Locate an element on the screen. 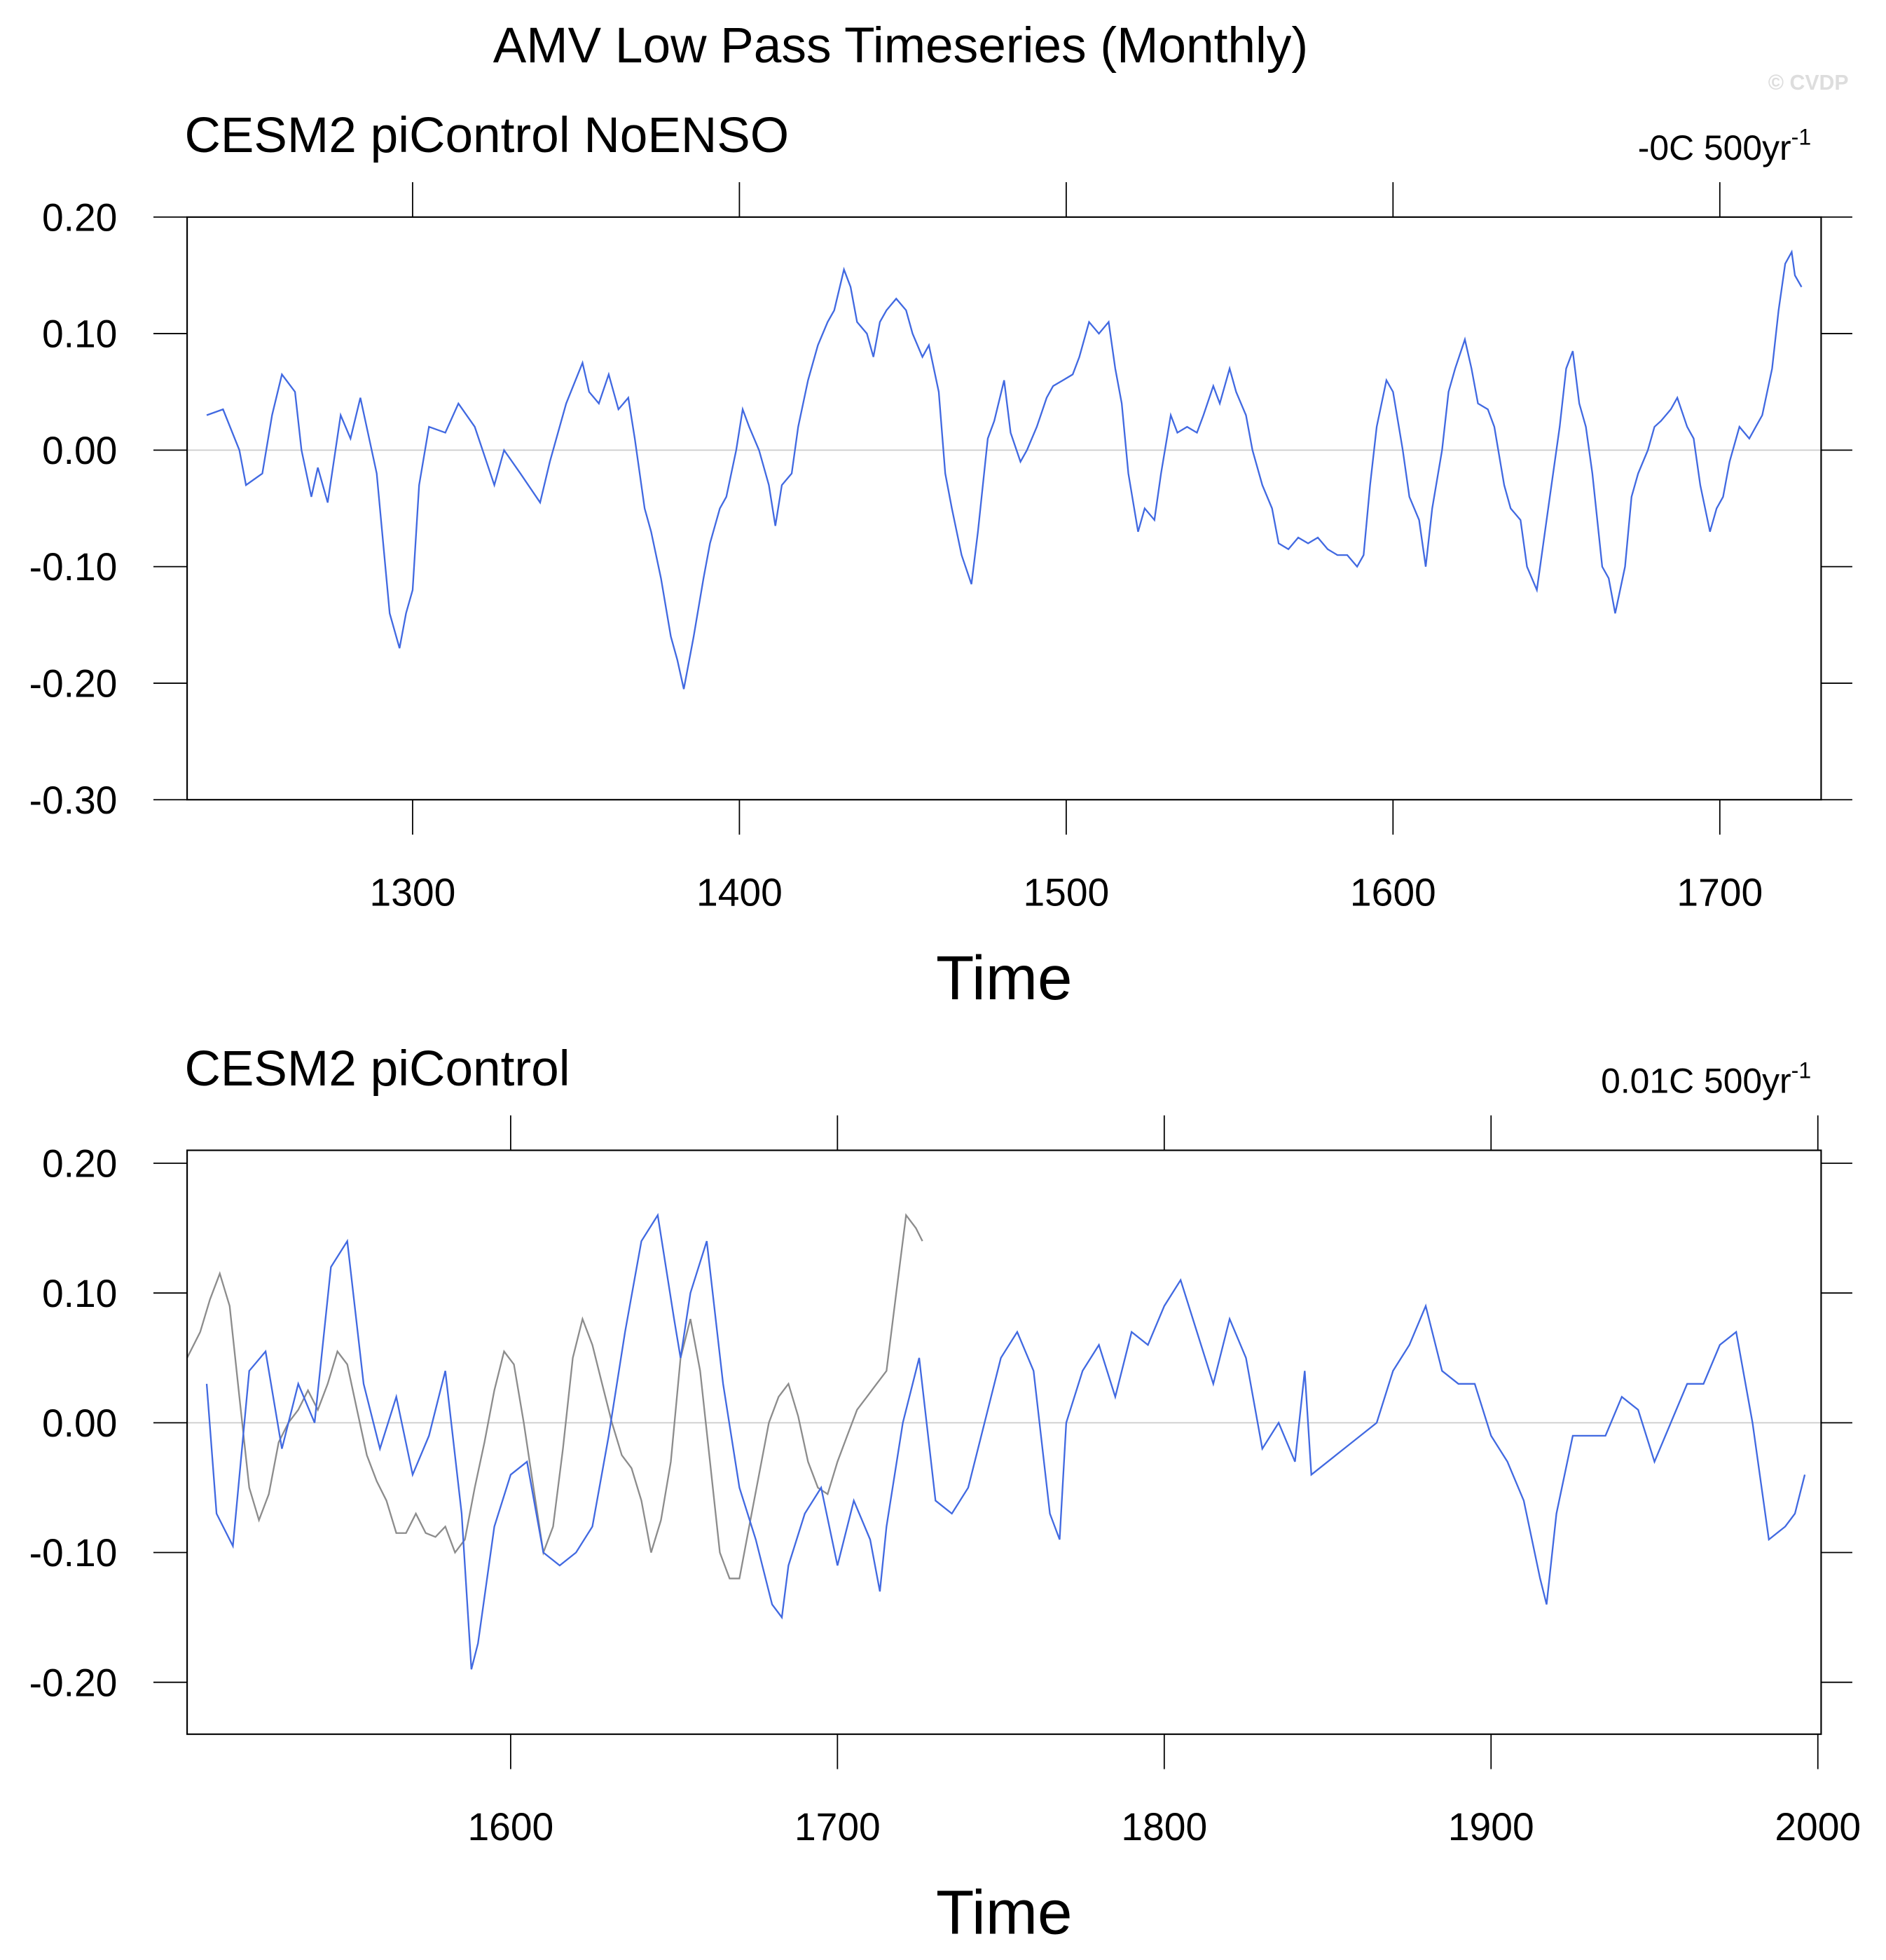 The width and height of the screenshot is (1886, 1960). x-tick-label: 1400 is located at coordinates (739, 892).